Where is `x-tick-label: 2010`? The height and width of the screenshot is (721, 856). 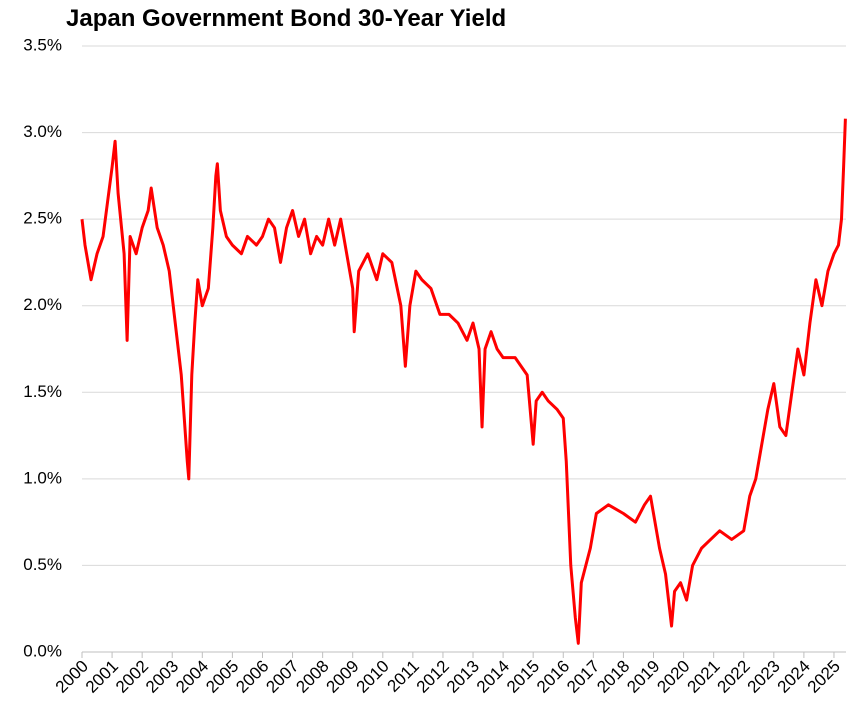 x-tick-label: 2010 is located at coordinates (373, 677).